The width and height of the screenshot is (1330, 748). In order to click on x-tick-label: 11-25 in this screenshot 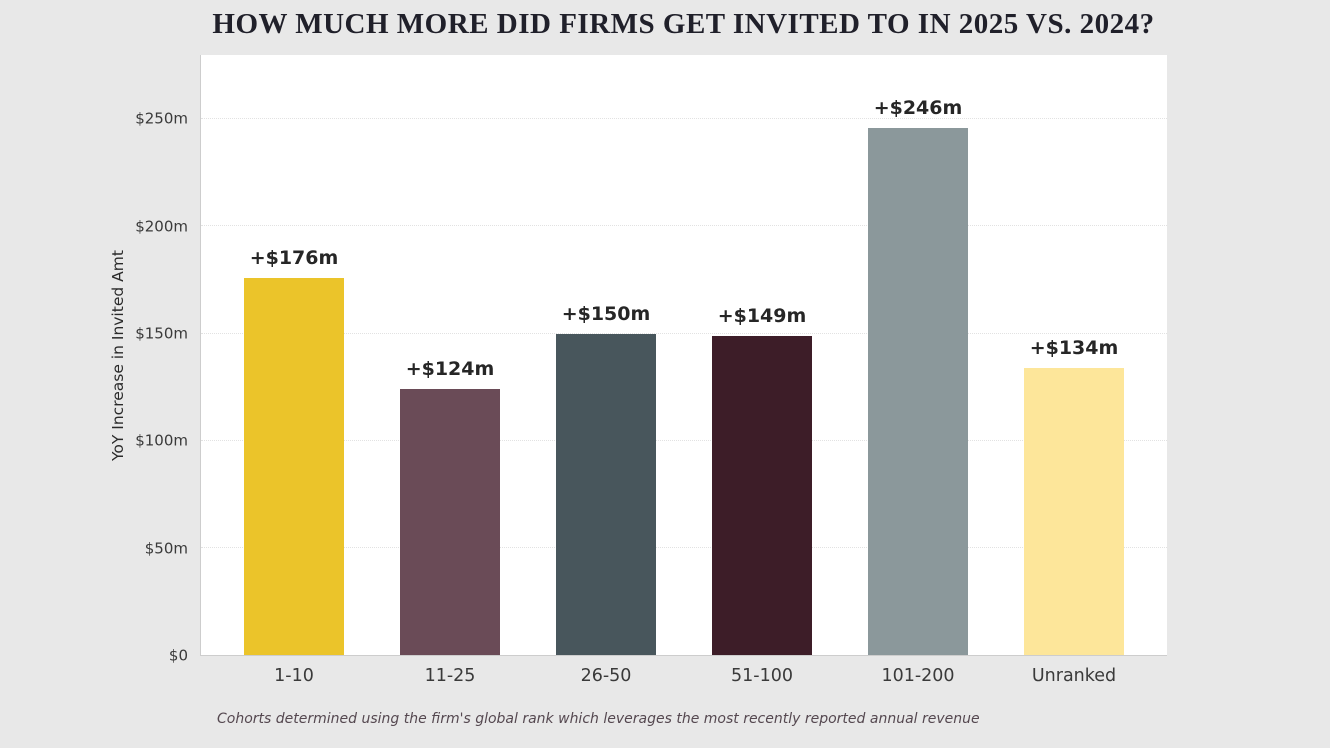, I will do `click(450, 676)`.